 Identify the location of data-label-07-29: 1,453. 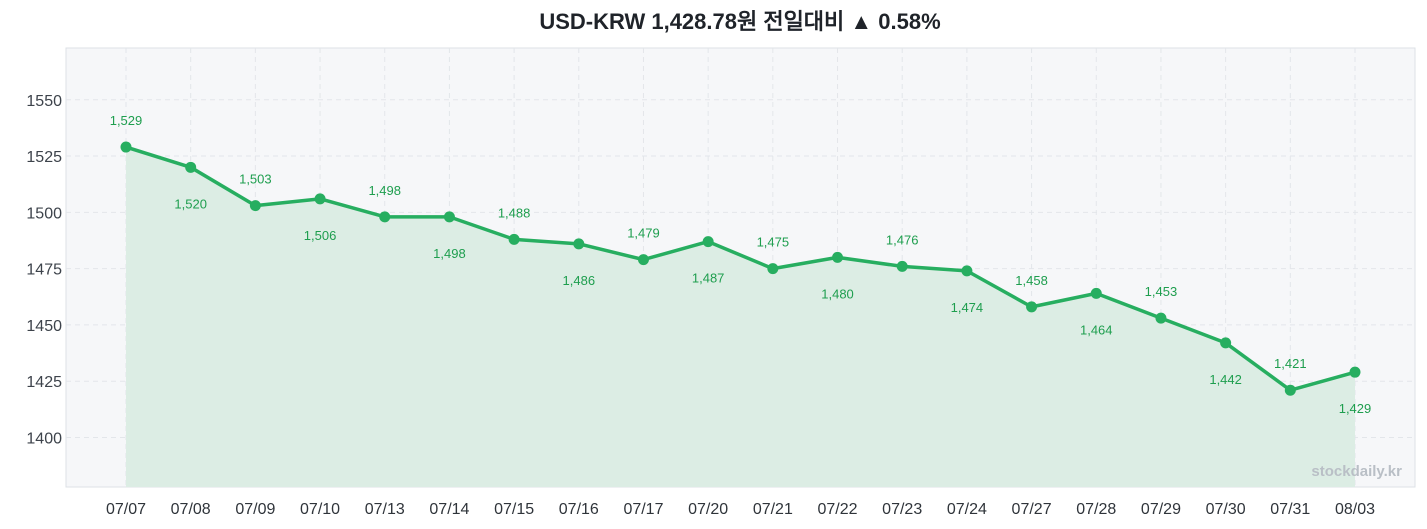
(1161, 291).